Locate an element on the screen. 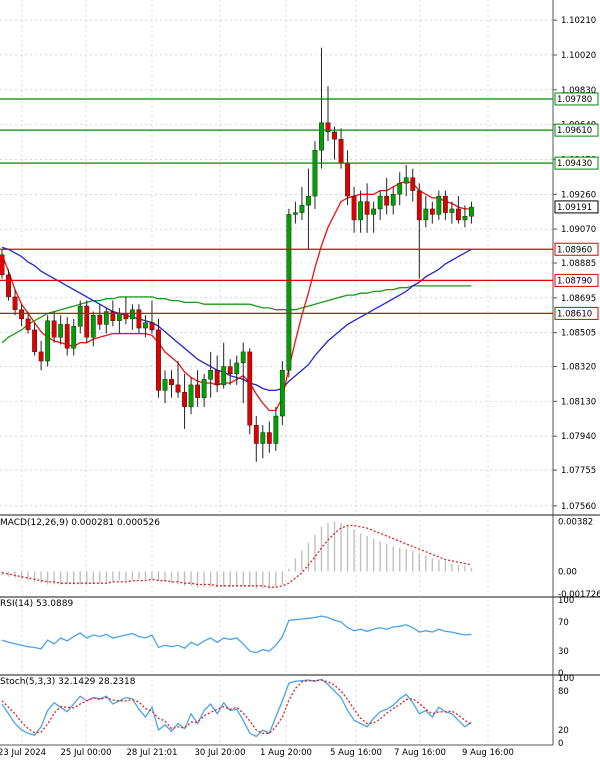  macd-tick-label: -0.001726 is located at coordinates (579, 595).